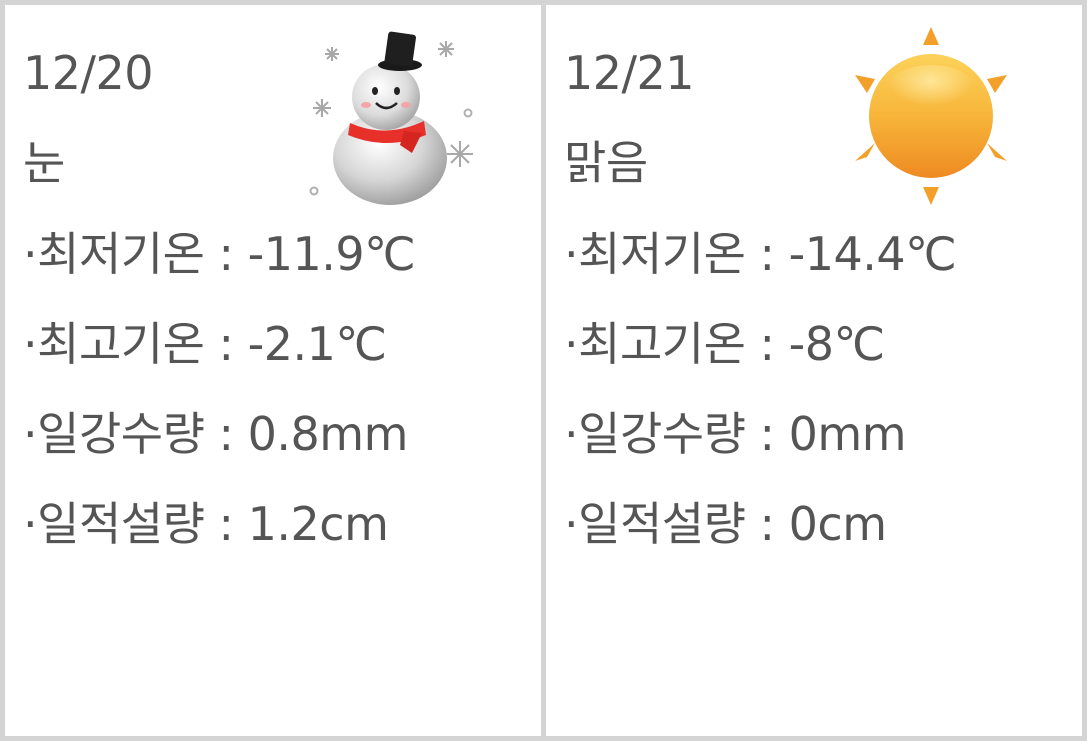 This screenshot has width=1087, height=741. I want to click on min-temp-row: ·최저기온 : -11.9℃, so click(219, 254).